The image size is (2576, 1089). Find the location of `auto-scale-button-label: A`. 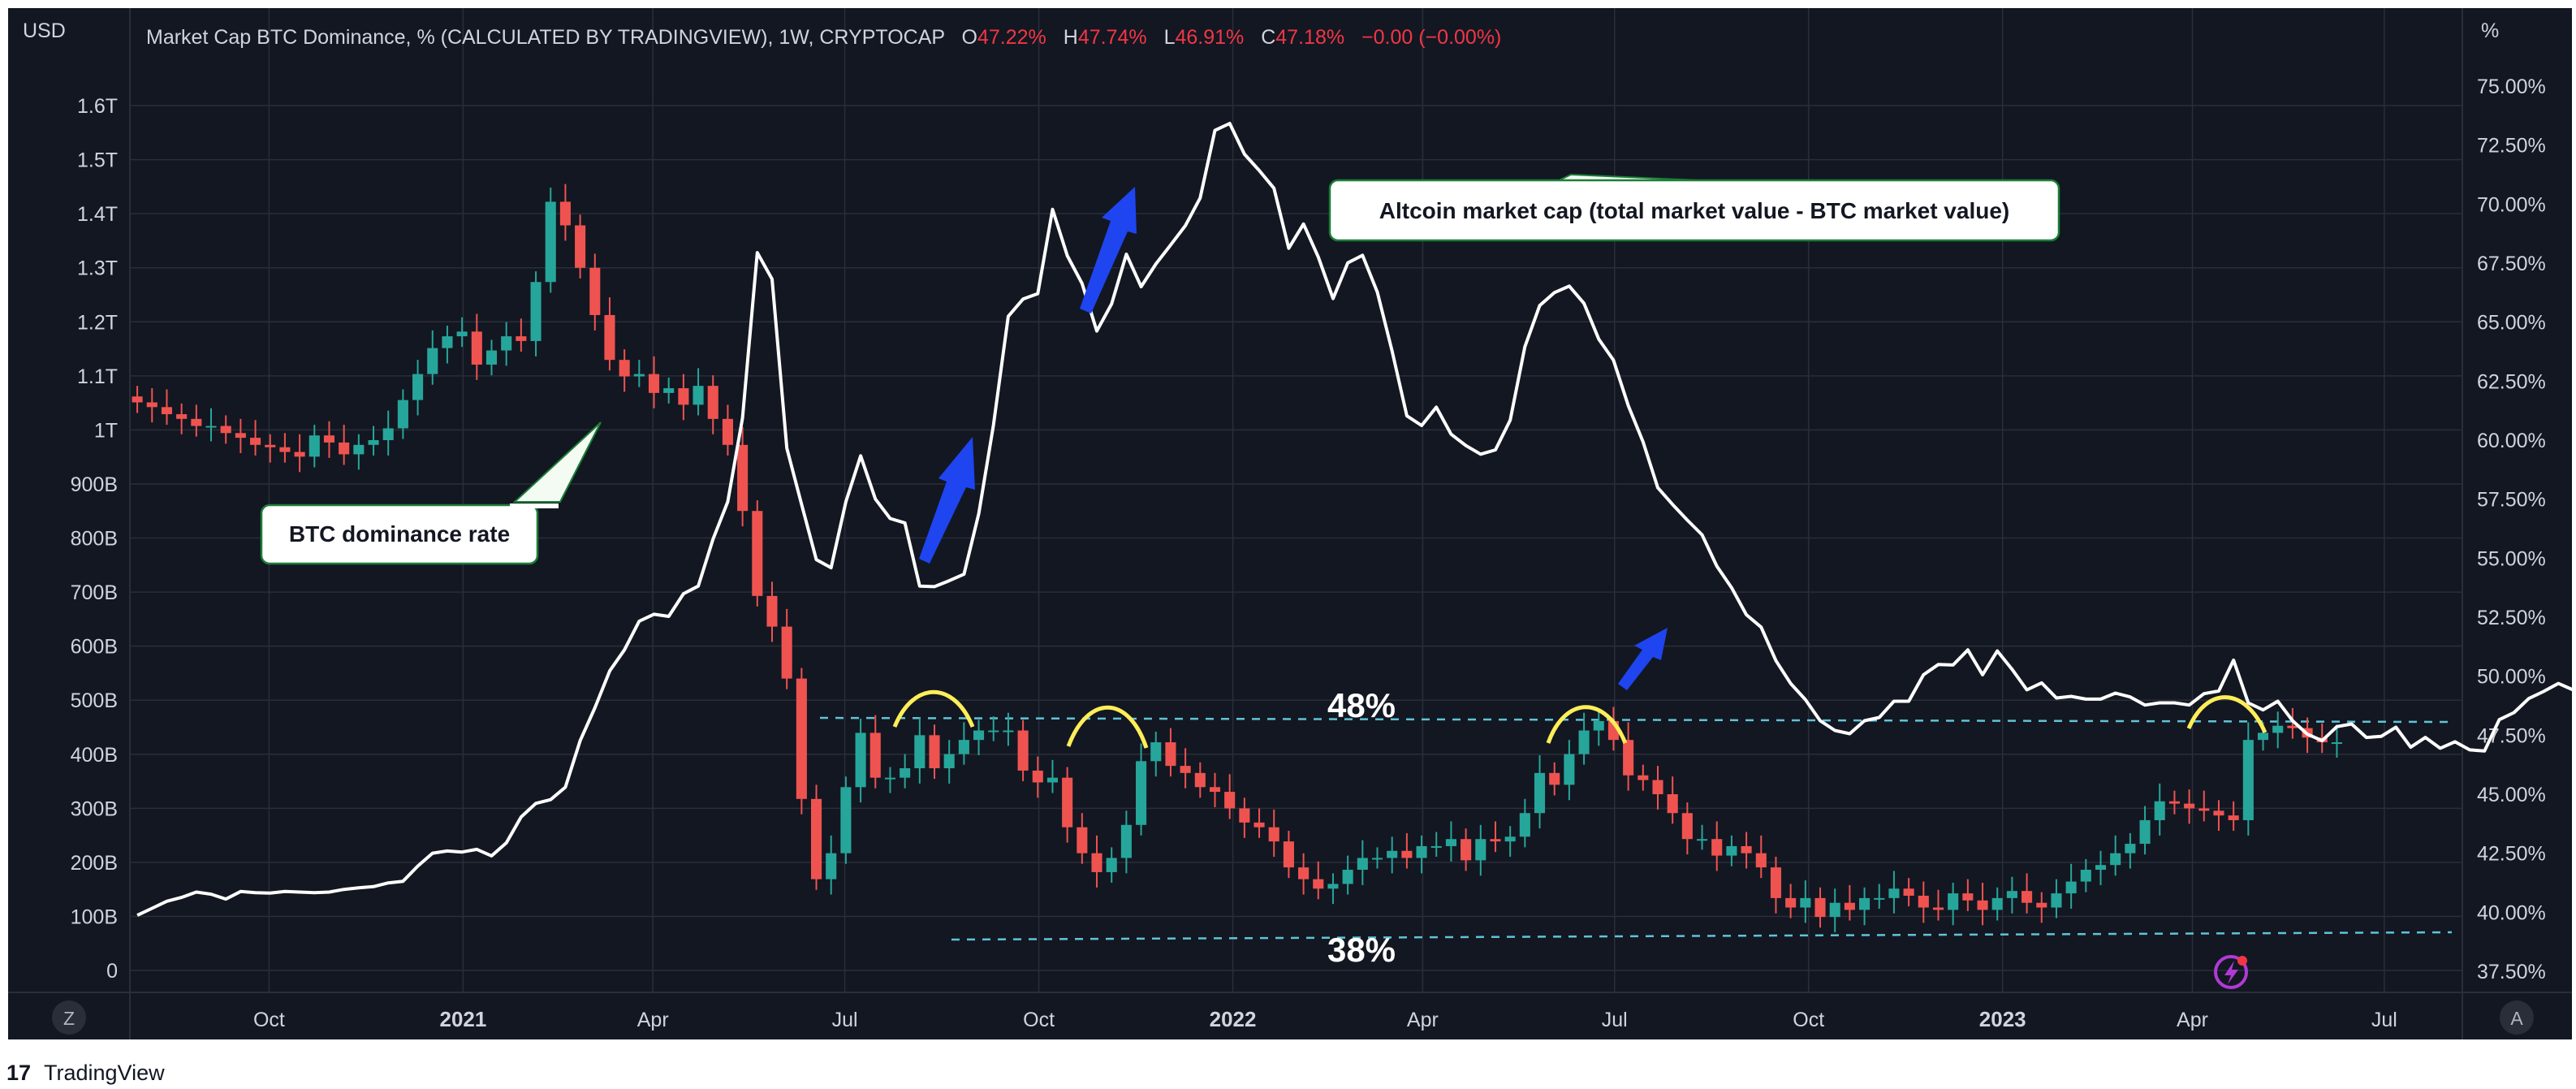

auto-scale-button-label: A is located at coordinates (2516, 1018).